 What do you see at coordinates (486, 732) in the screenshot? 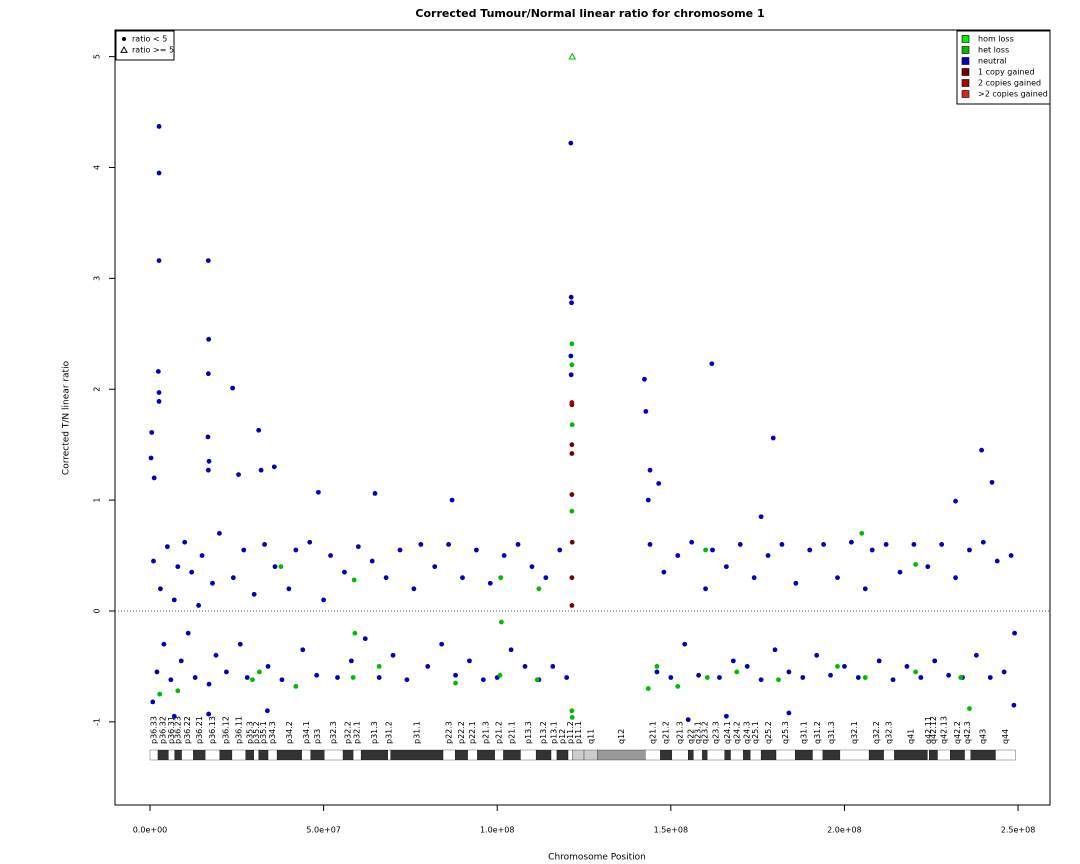
I see `cytoband-label: p21.3` at bounding box center [486, 732].